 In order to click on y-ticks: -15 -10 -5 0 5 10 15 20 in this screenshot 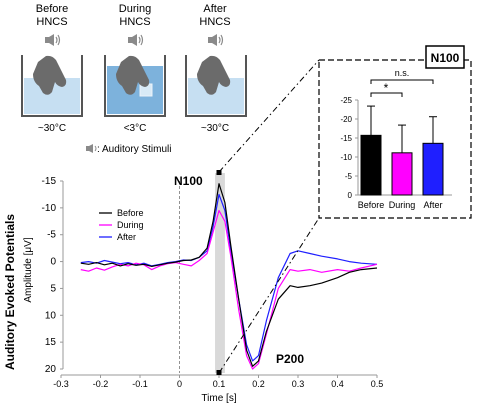, I will do `click(52, 275)`.